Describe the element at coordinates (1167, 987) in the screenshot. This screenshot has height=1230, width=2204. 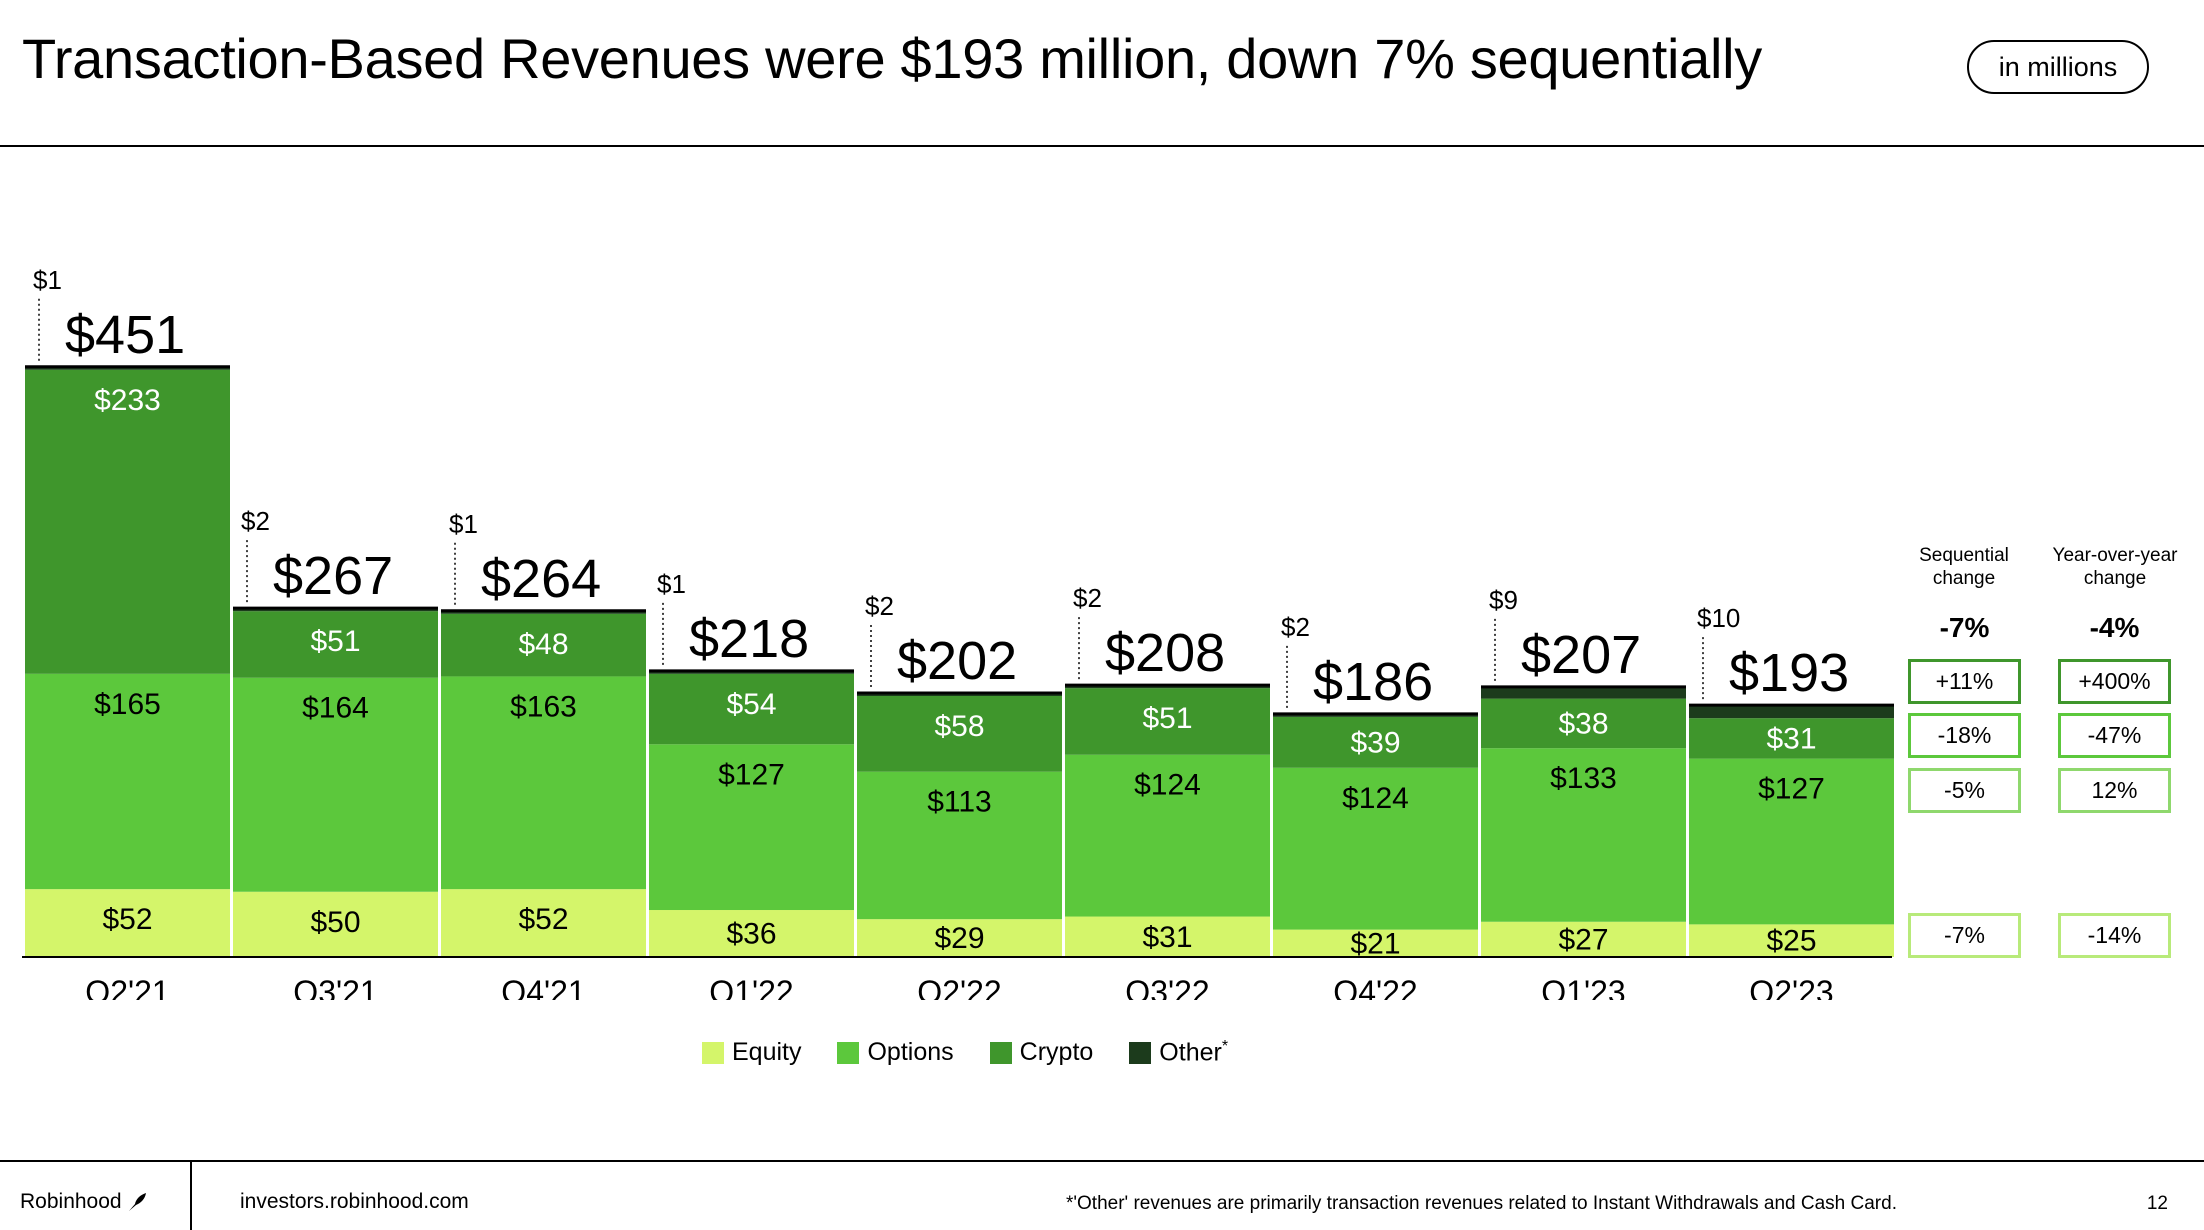
I see `x-tick-label: Q3'22` at that location.